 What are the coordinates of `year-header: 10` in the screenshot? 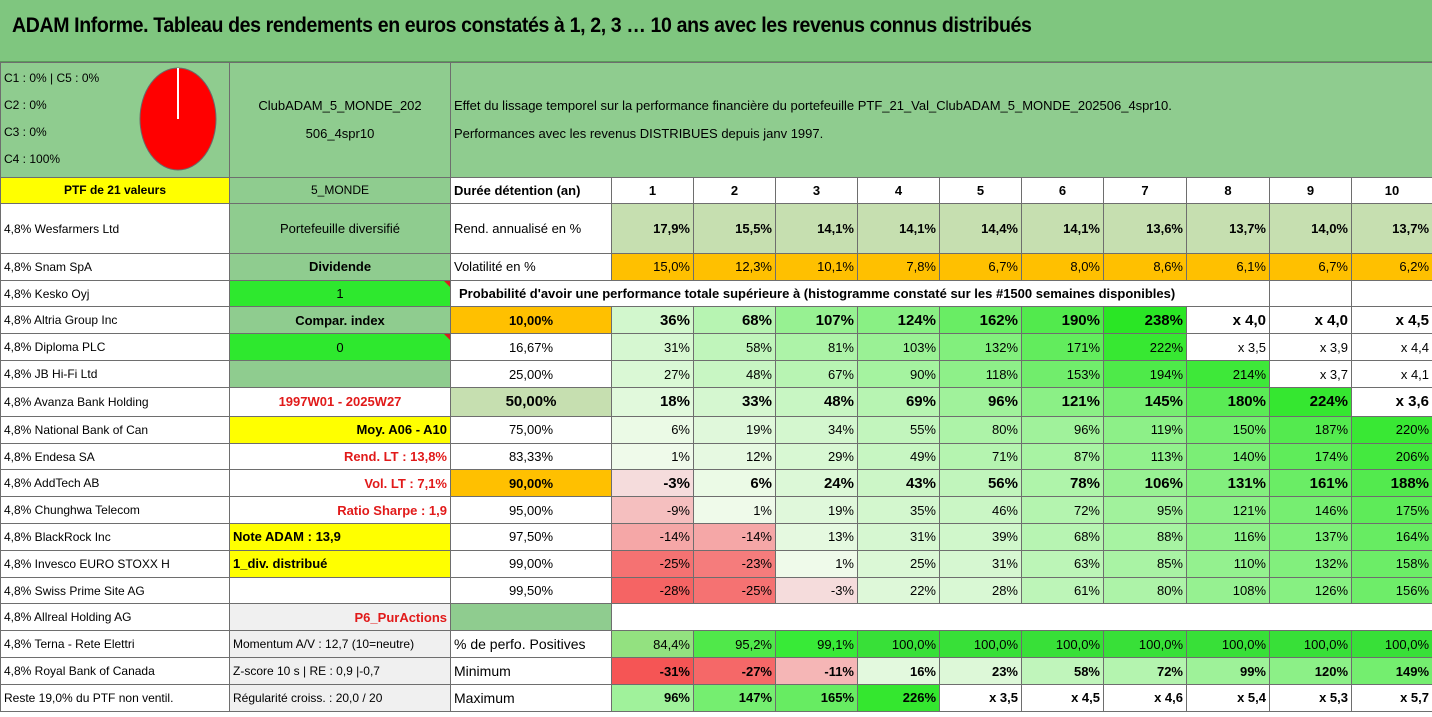 It's located at (1391, 190).